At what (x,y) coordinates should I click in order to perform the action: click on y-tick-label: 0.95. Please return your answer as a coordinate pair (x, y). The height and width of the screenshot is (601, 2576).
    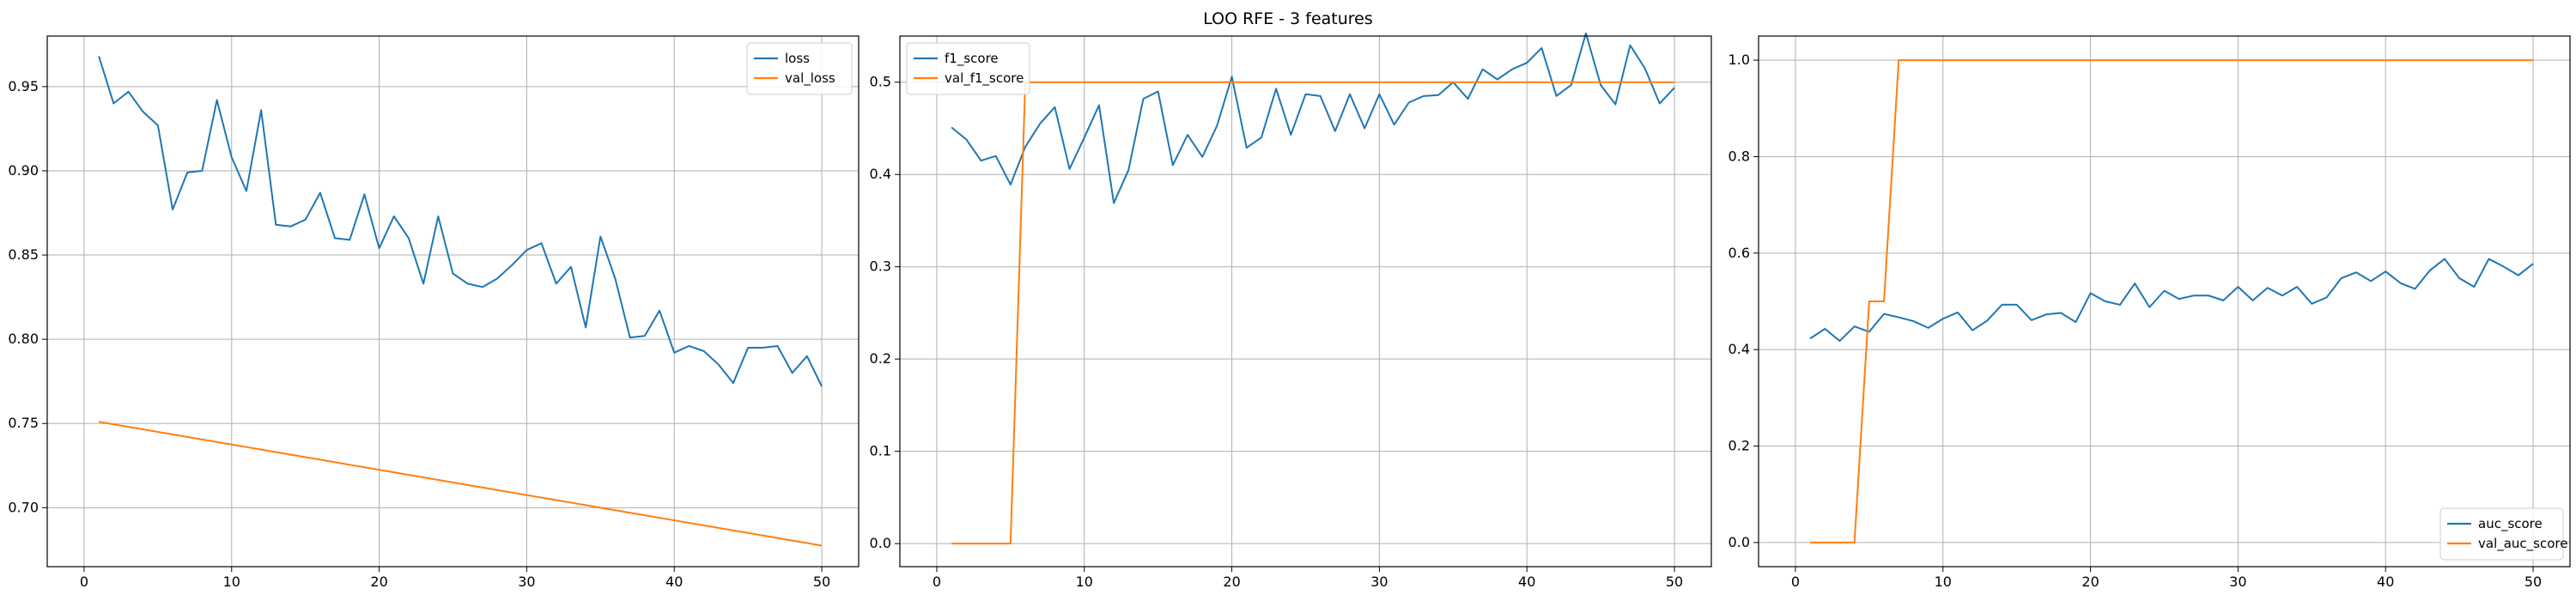
    Looking at the image, I should click on (23, 86).